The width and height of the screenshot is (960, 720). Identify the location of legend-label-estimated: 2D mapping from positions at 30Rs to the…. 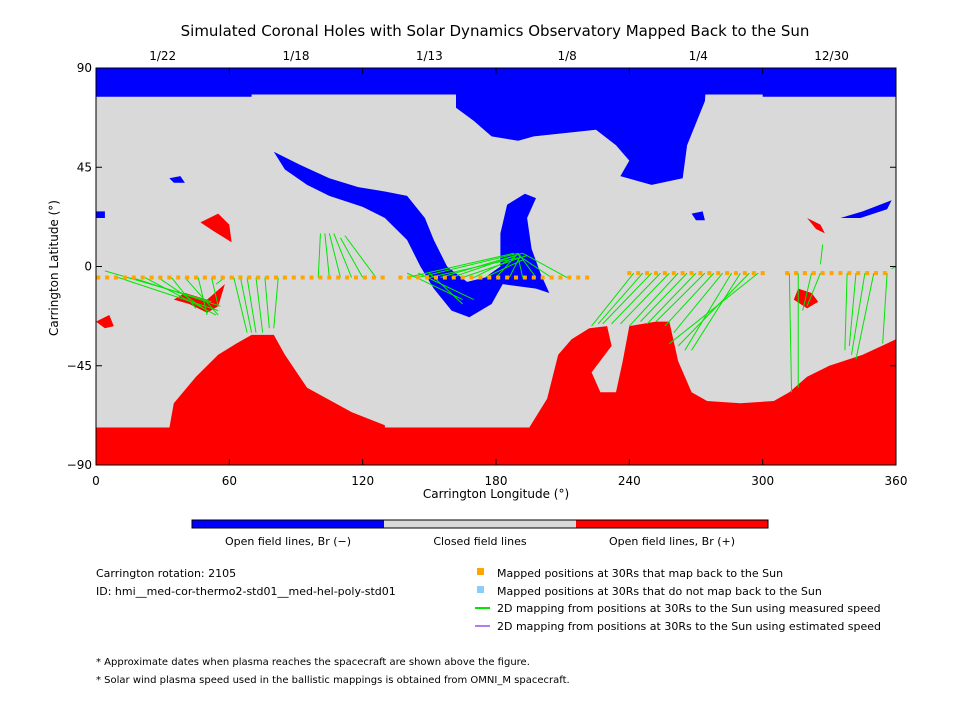
(689, 626).